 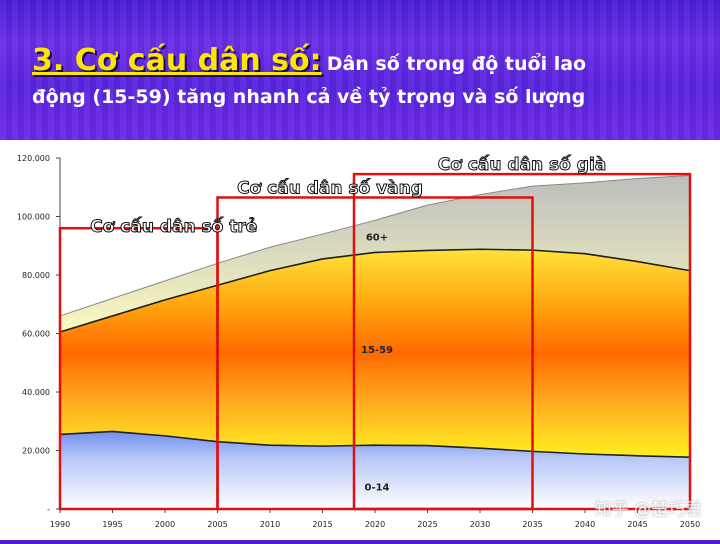 What do you see at coordinates (112, 524) in the screenshot?
I see `x-tick-label: 1995` at bounding box center [112, 524].